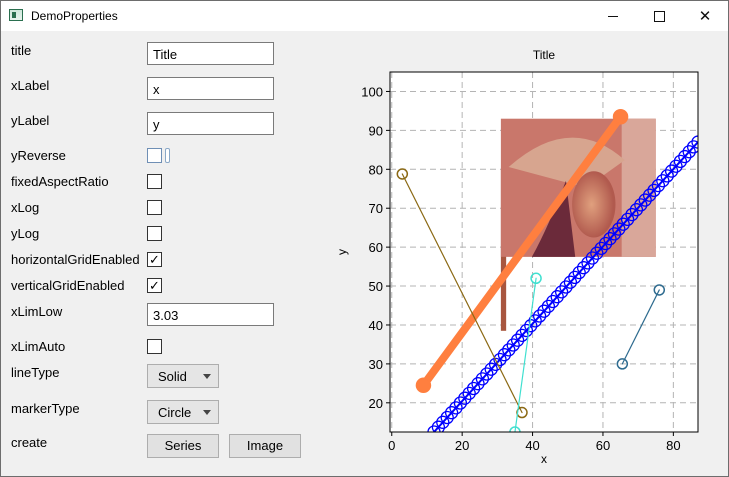  What do you see at coordinates (154, 233) in the screenshot?
I see `ylog-checkbox` at bounding box center [154, 233].